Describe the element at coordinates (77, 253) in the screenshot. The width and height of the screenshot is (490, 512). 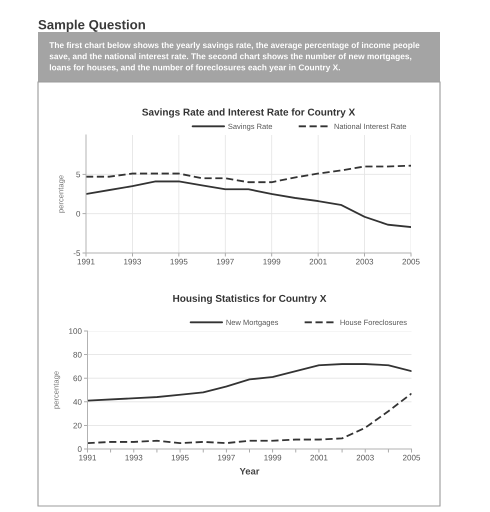
I see `y-tick-label: -5` at that location.